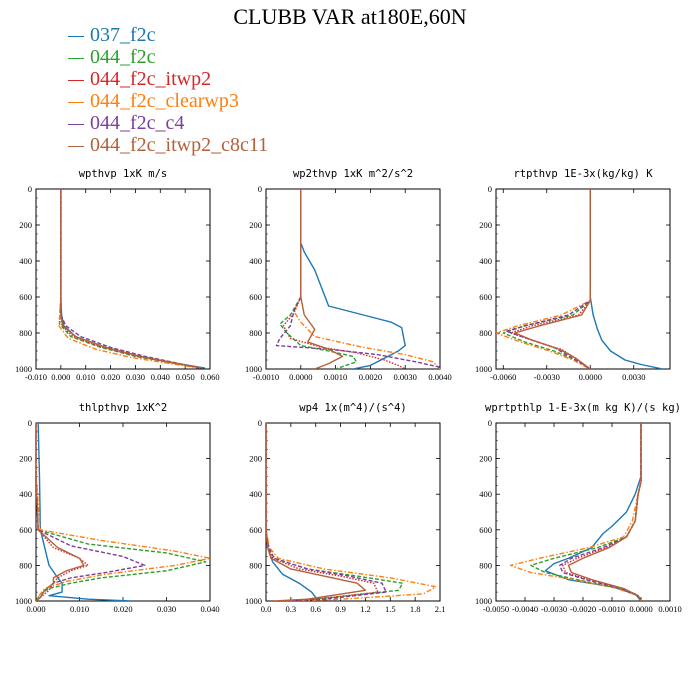 This screenshot has height=700, width=700. Describe the element at coordinates (123, 35) in the screenshot. I see `legend-label: 037_f2c` at that location.